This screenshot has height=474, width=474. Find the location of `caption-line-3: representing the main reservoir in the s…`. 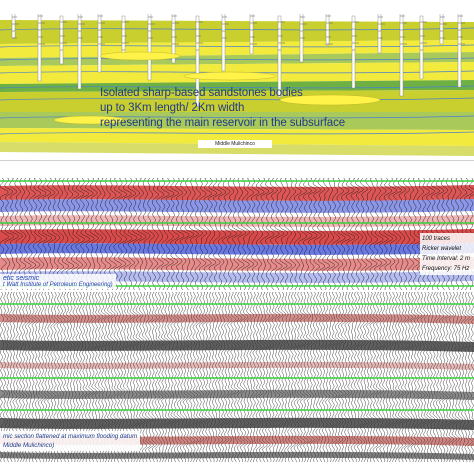

caption-line-3: representing the main reservoir in the s… is located at coordinates (223, 123).